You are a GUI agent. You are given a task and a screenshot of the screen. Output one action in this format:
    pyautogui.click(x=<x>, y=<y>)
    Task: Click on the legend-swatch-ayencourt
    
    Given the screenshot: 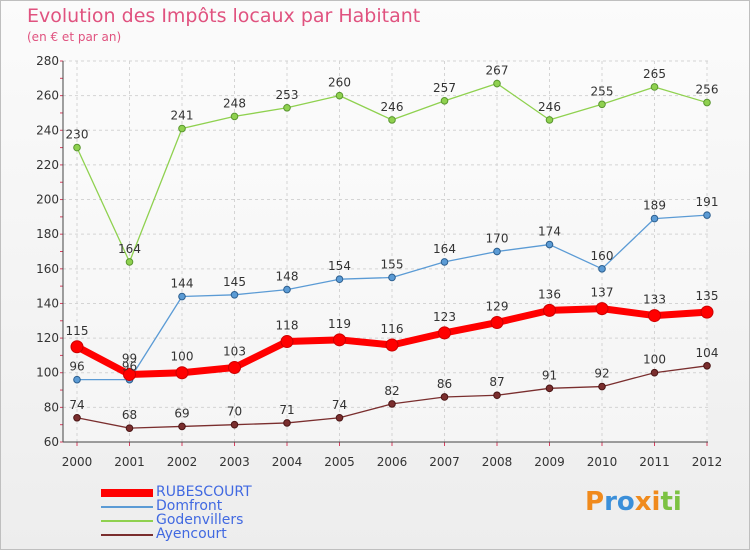 What is the action you would take?
    pyautogui.click(x=127, y=535)
    